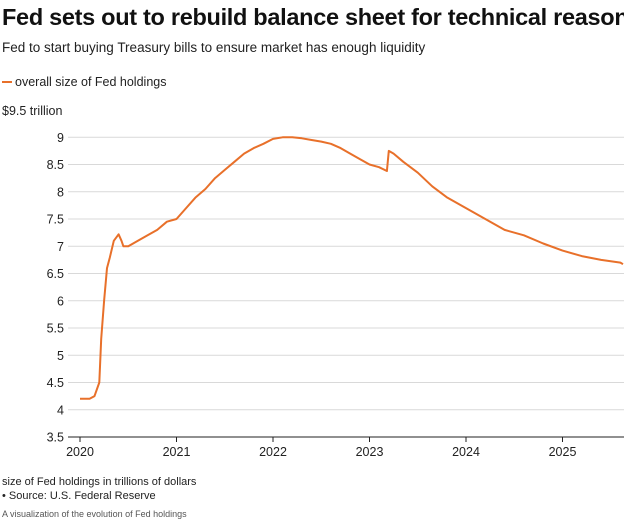 The height and width of the screenshot is (522, 624). Describe the element at coordinates (60, 410) in the screenshot. I see `y-tick-label: 4` at that location.